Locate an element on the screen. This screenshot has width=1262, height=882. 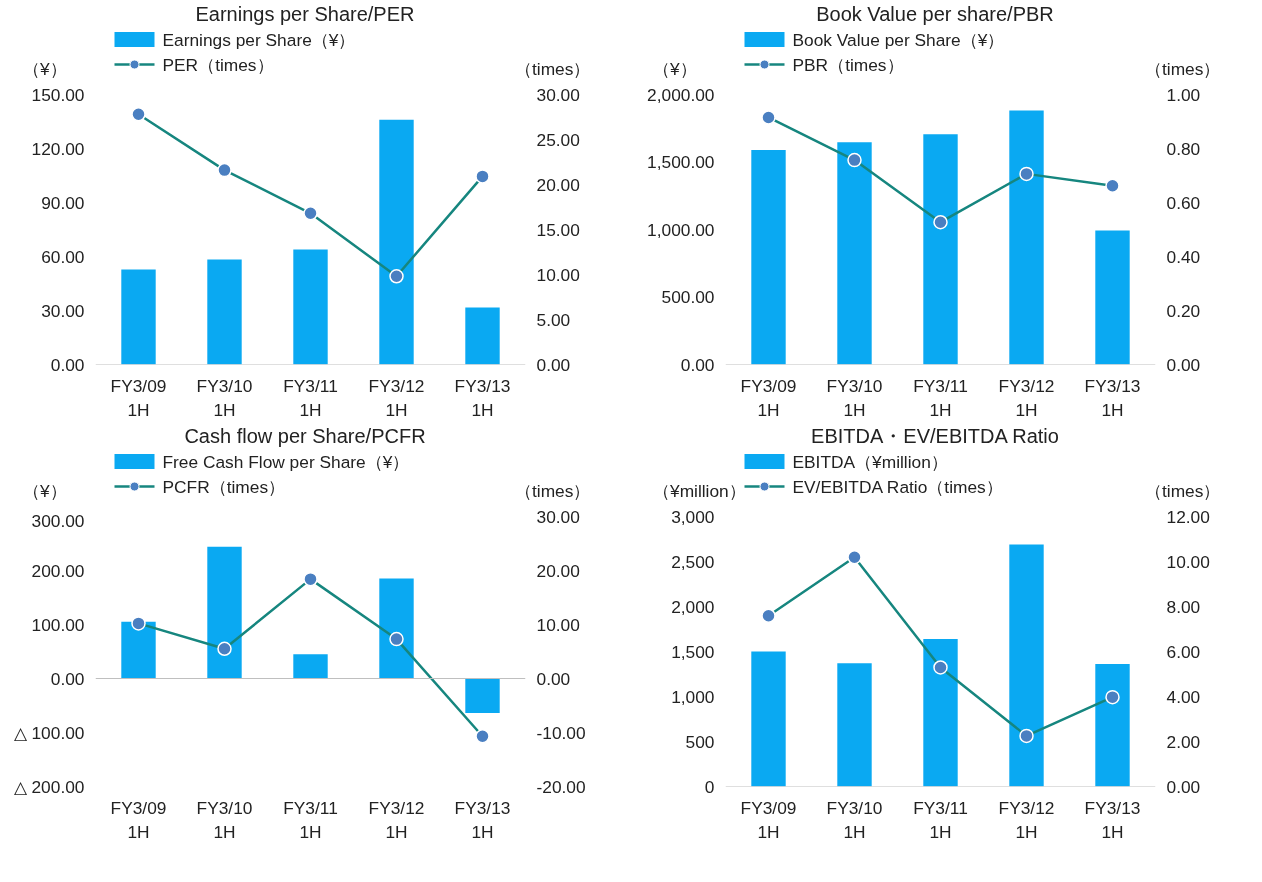
y-tick-label: 1,000 is located at coordinates (693, 696).